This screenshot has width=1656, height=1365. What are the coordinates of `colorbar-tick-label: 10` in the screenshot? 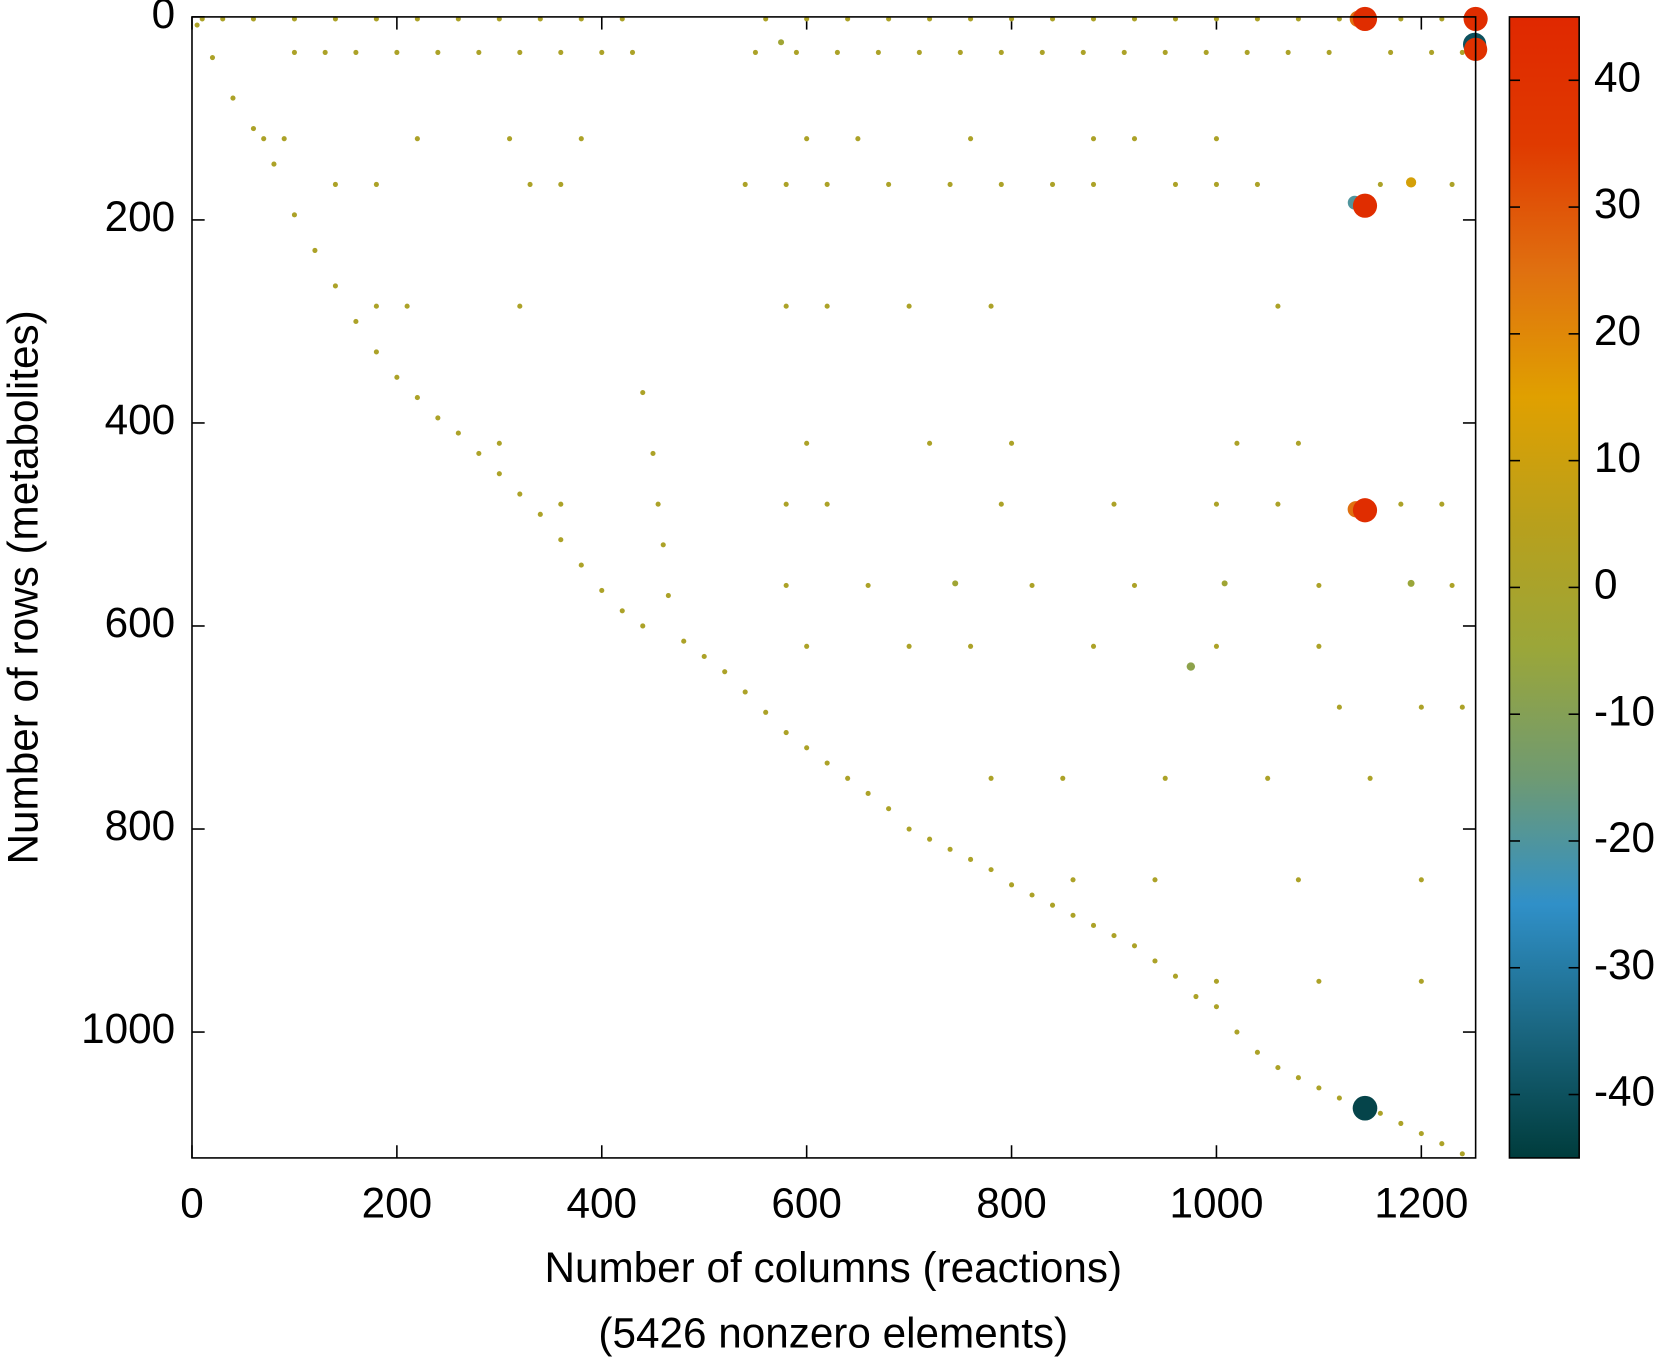 It's located at (1617, 457).